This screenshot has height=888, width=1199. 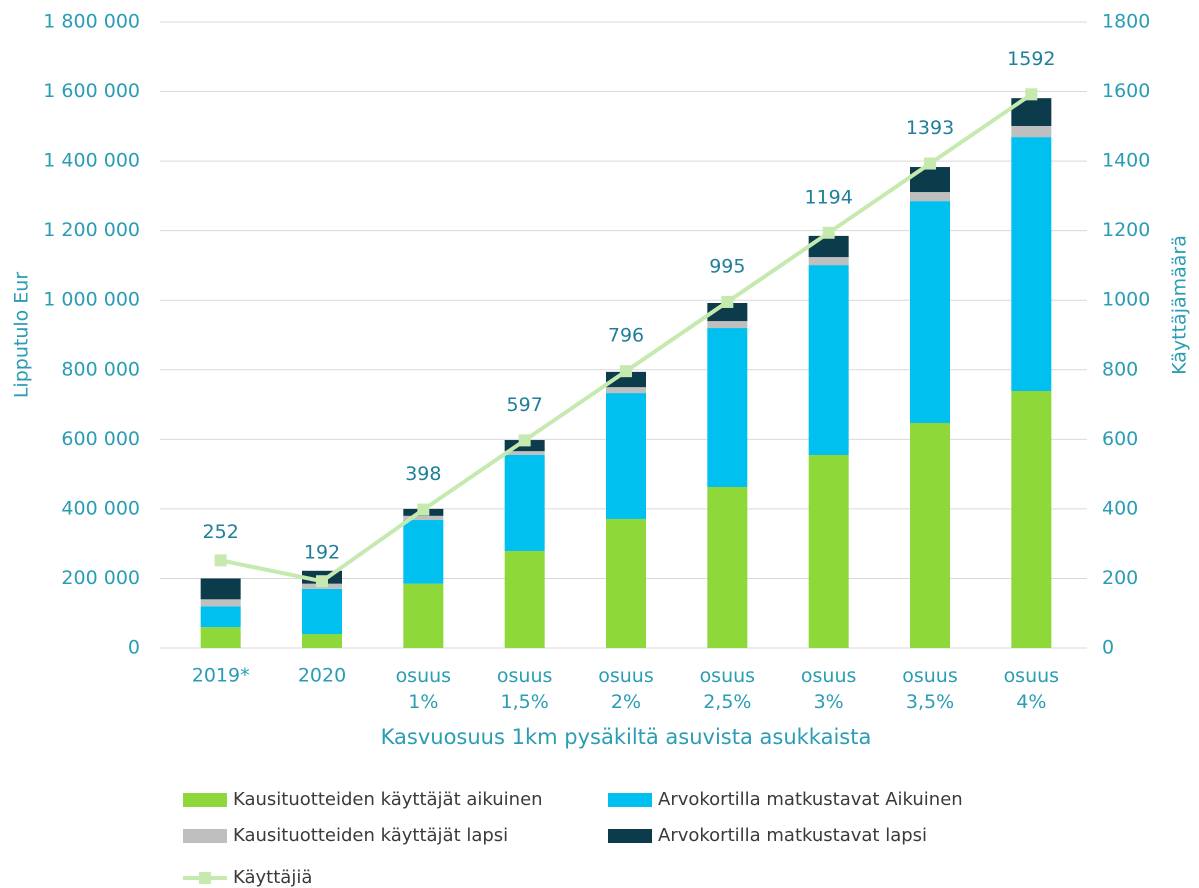 What do you see at coordinates (1031, 702) in the screenshot?
I see `x-tick-line: 4%` at bounding box center [1031, 702].